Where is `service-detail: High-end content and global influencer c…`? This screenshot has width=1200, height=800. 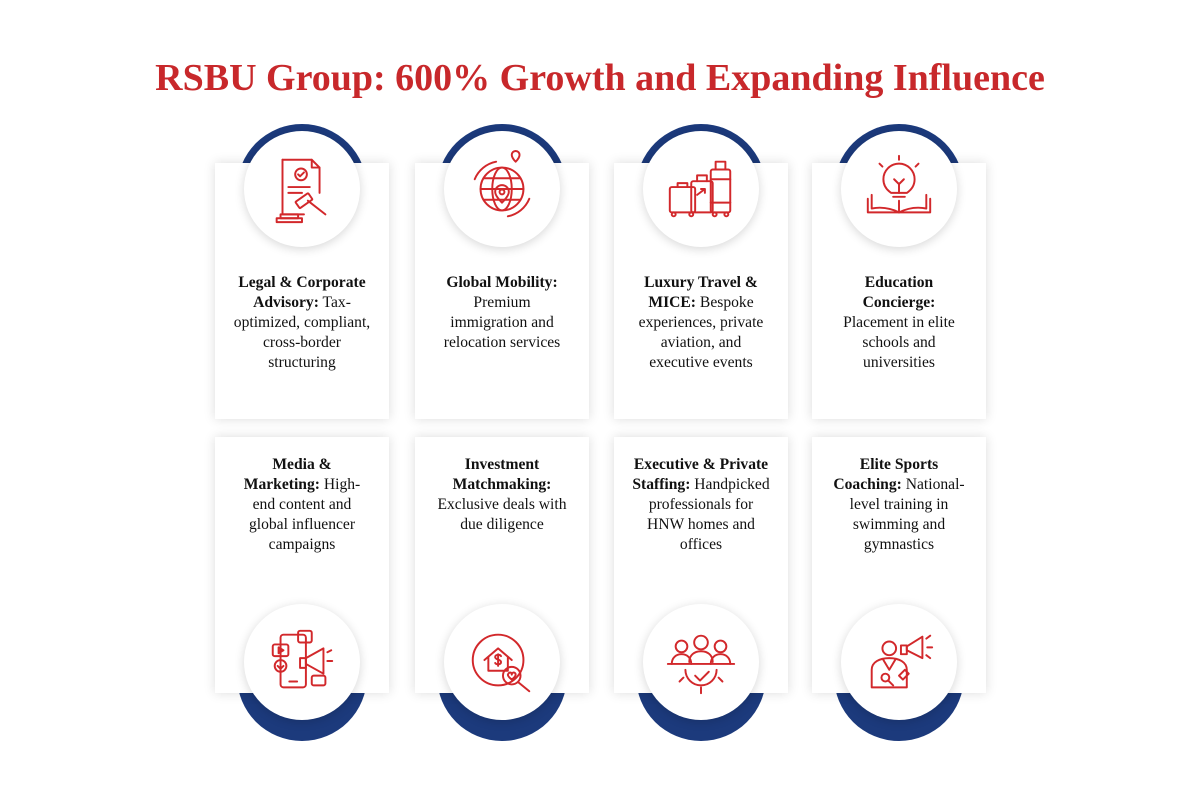
service-detail: High-end content and global influencer c… is located at coordinates (304, 514).